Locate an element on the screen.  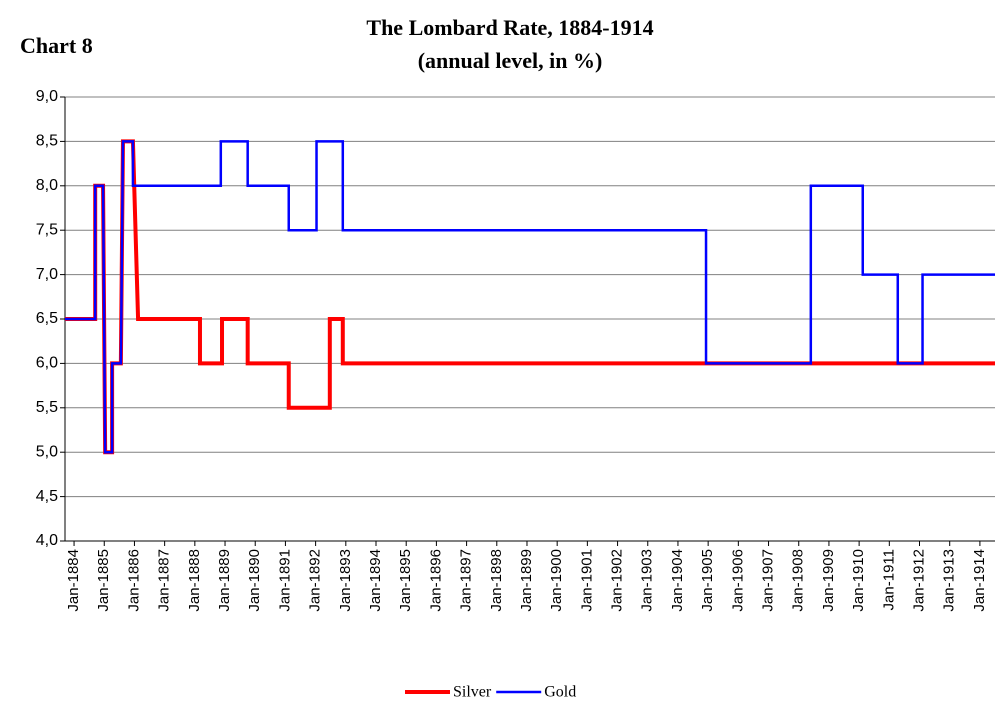
x-tick-label: Jan-1894 is located at coordinates (375, 580).